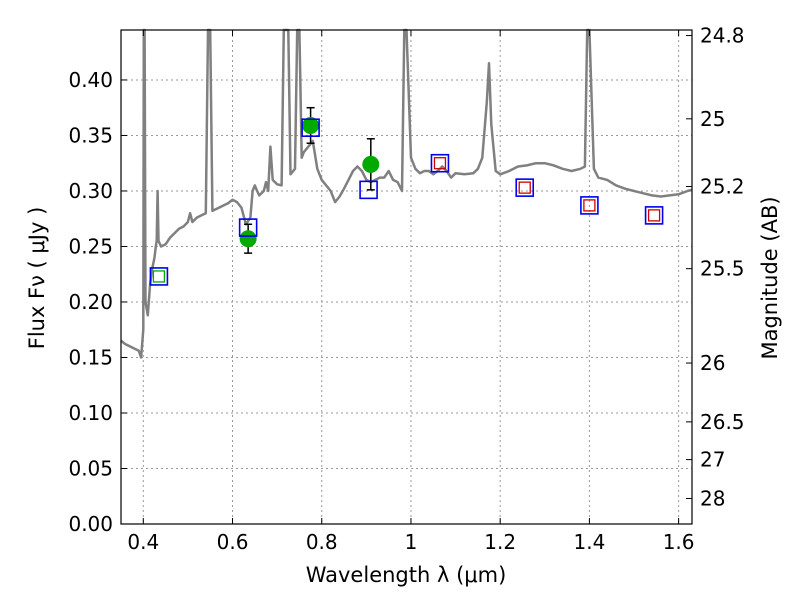 This screenshot has height=600, width=800. I want to click on x-tick-label: 0.4, so click(143, 542).